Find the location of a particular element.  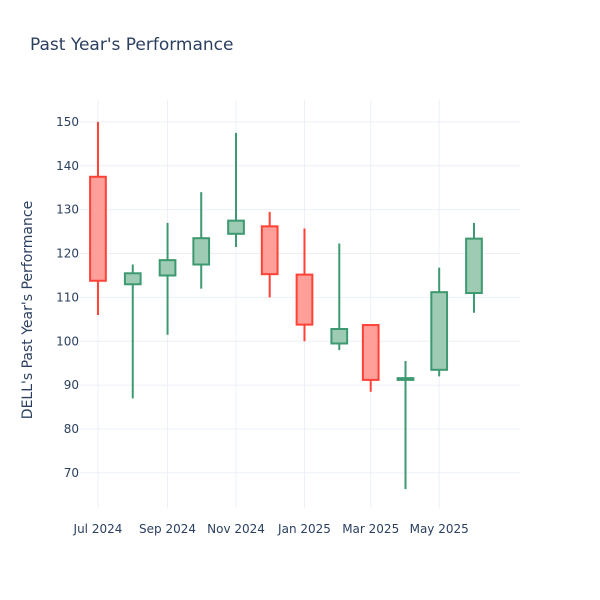

y-tick-label: 80 is located at coordinates (71, 429).